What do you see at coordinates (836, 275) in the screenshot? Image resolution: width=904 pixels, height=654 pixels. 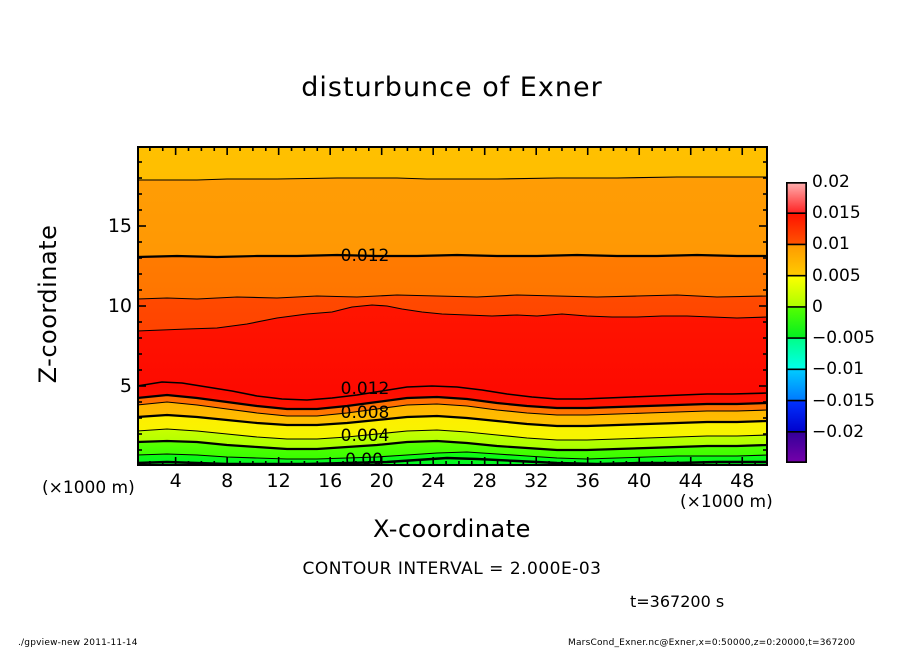 I see `colorbar-label: 0.005` at bounding box center [836, 275].